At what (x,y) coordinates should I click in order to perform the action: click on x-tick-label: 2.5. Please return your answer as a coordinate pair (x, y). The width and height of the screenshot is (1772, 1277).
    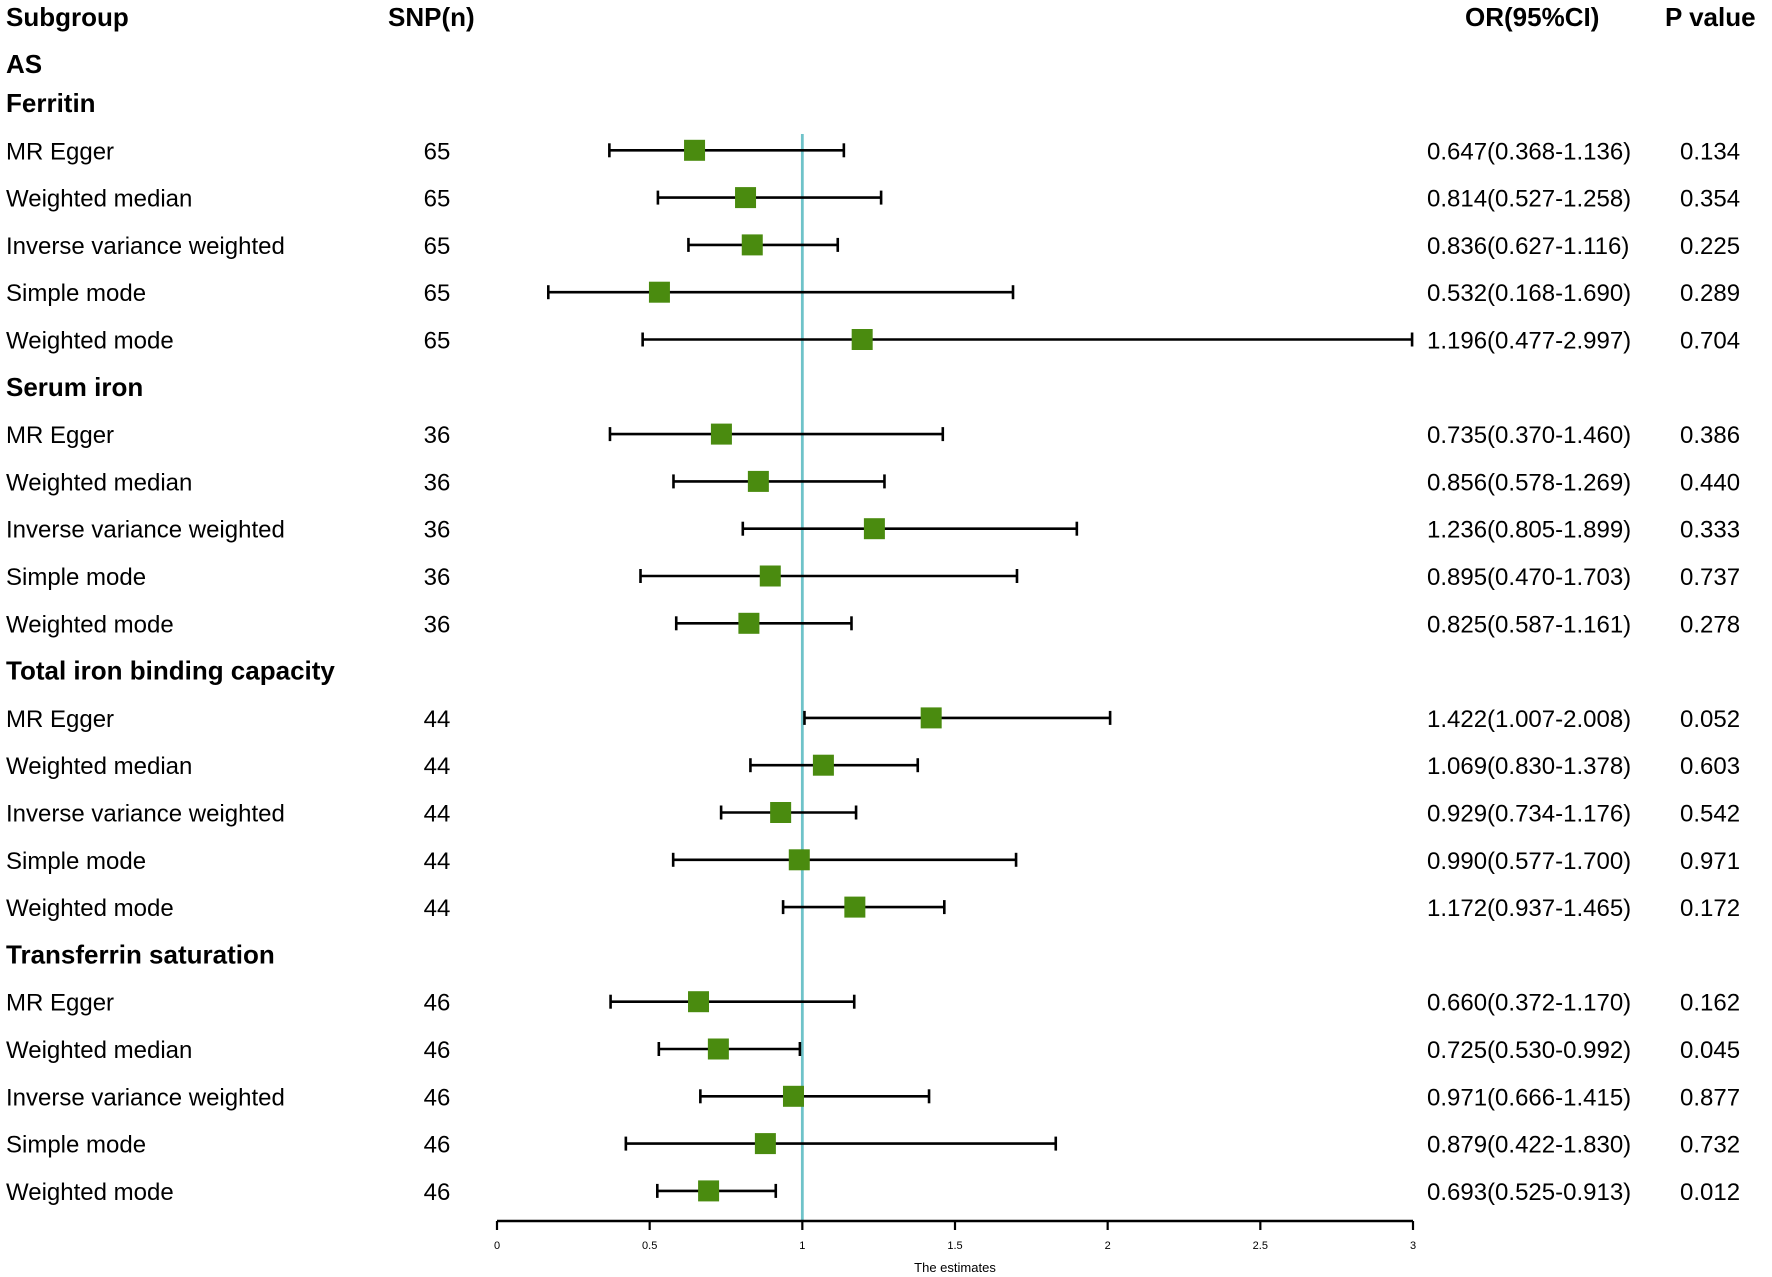
    Looking at the image, I should click on (1260, 1246).